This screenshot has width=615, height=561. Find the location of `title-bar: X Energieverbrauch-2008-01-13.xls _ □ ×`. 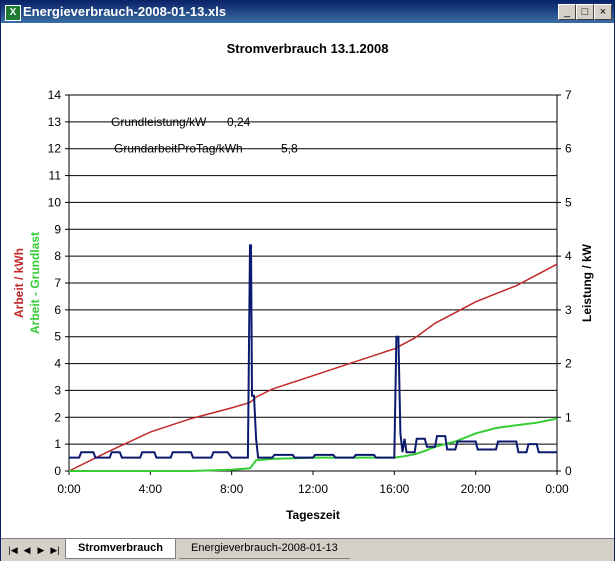

title-bar: X Energieverbrauch-2008-01-13.xls _ □ × is located at coordinates (307, 12).